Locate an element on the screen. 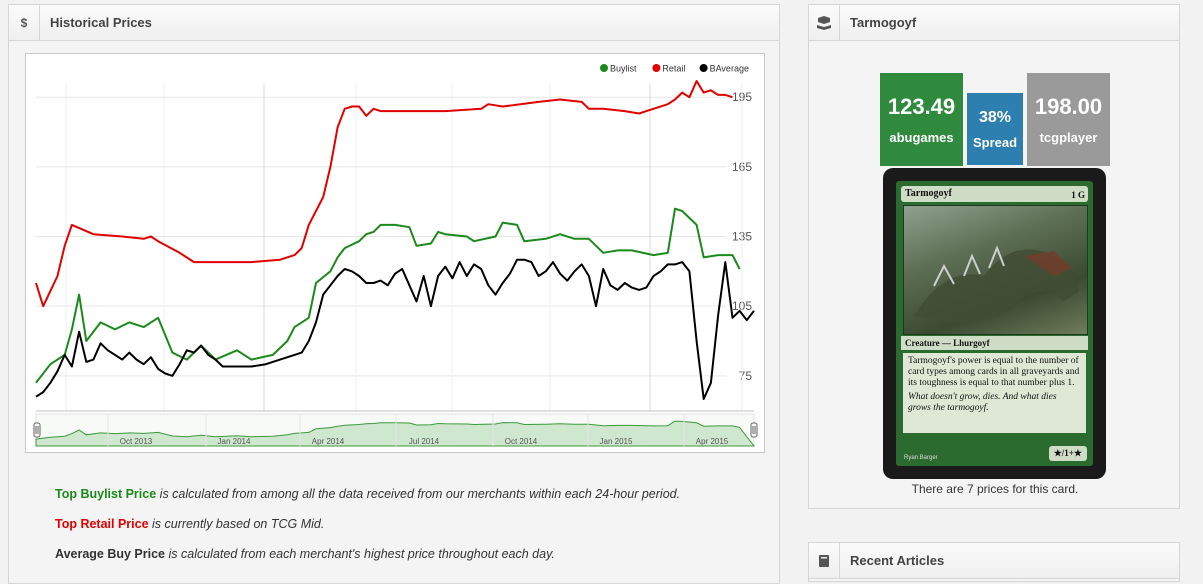  price-count: There are 7 prices for this card. is located at coordinates (995, 489).